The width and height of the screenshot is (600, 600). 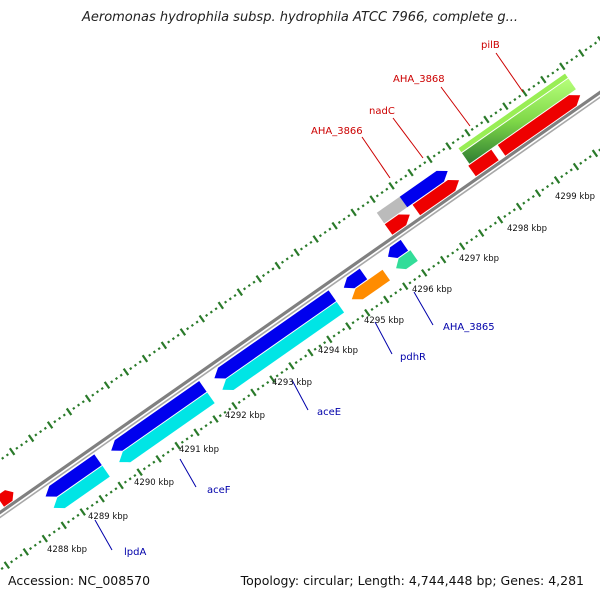 What do you see at coordinates (419, 79) in the screenshot?
I see `gene-label-forward: AHA_3868` at bounding box center [419, 79].